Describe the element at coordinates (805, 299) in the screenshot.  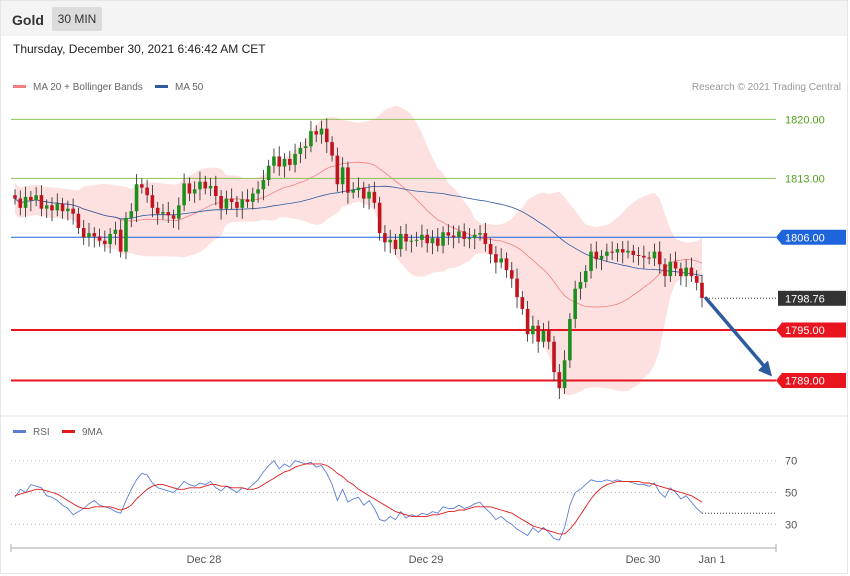
I see `last-price-label: 1798.76` at that location.